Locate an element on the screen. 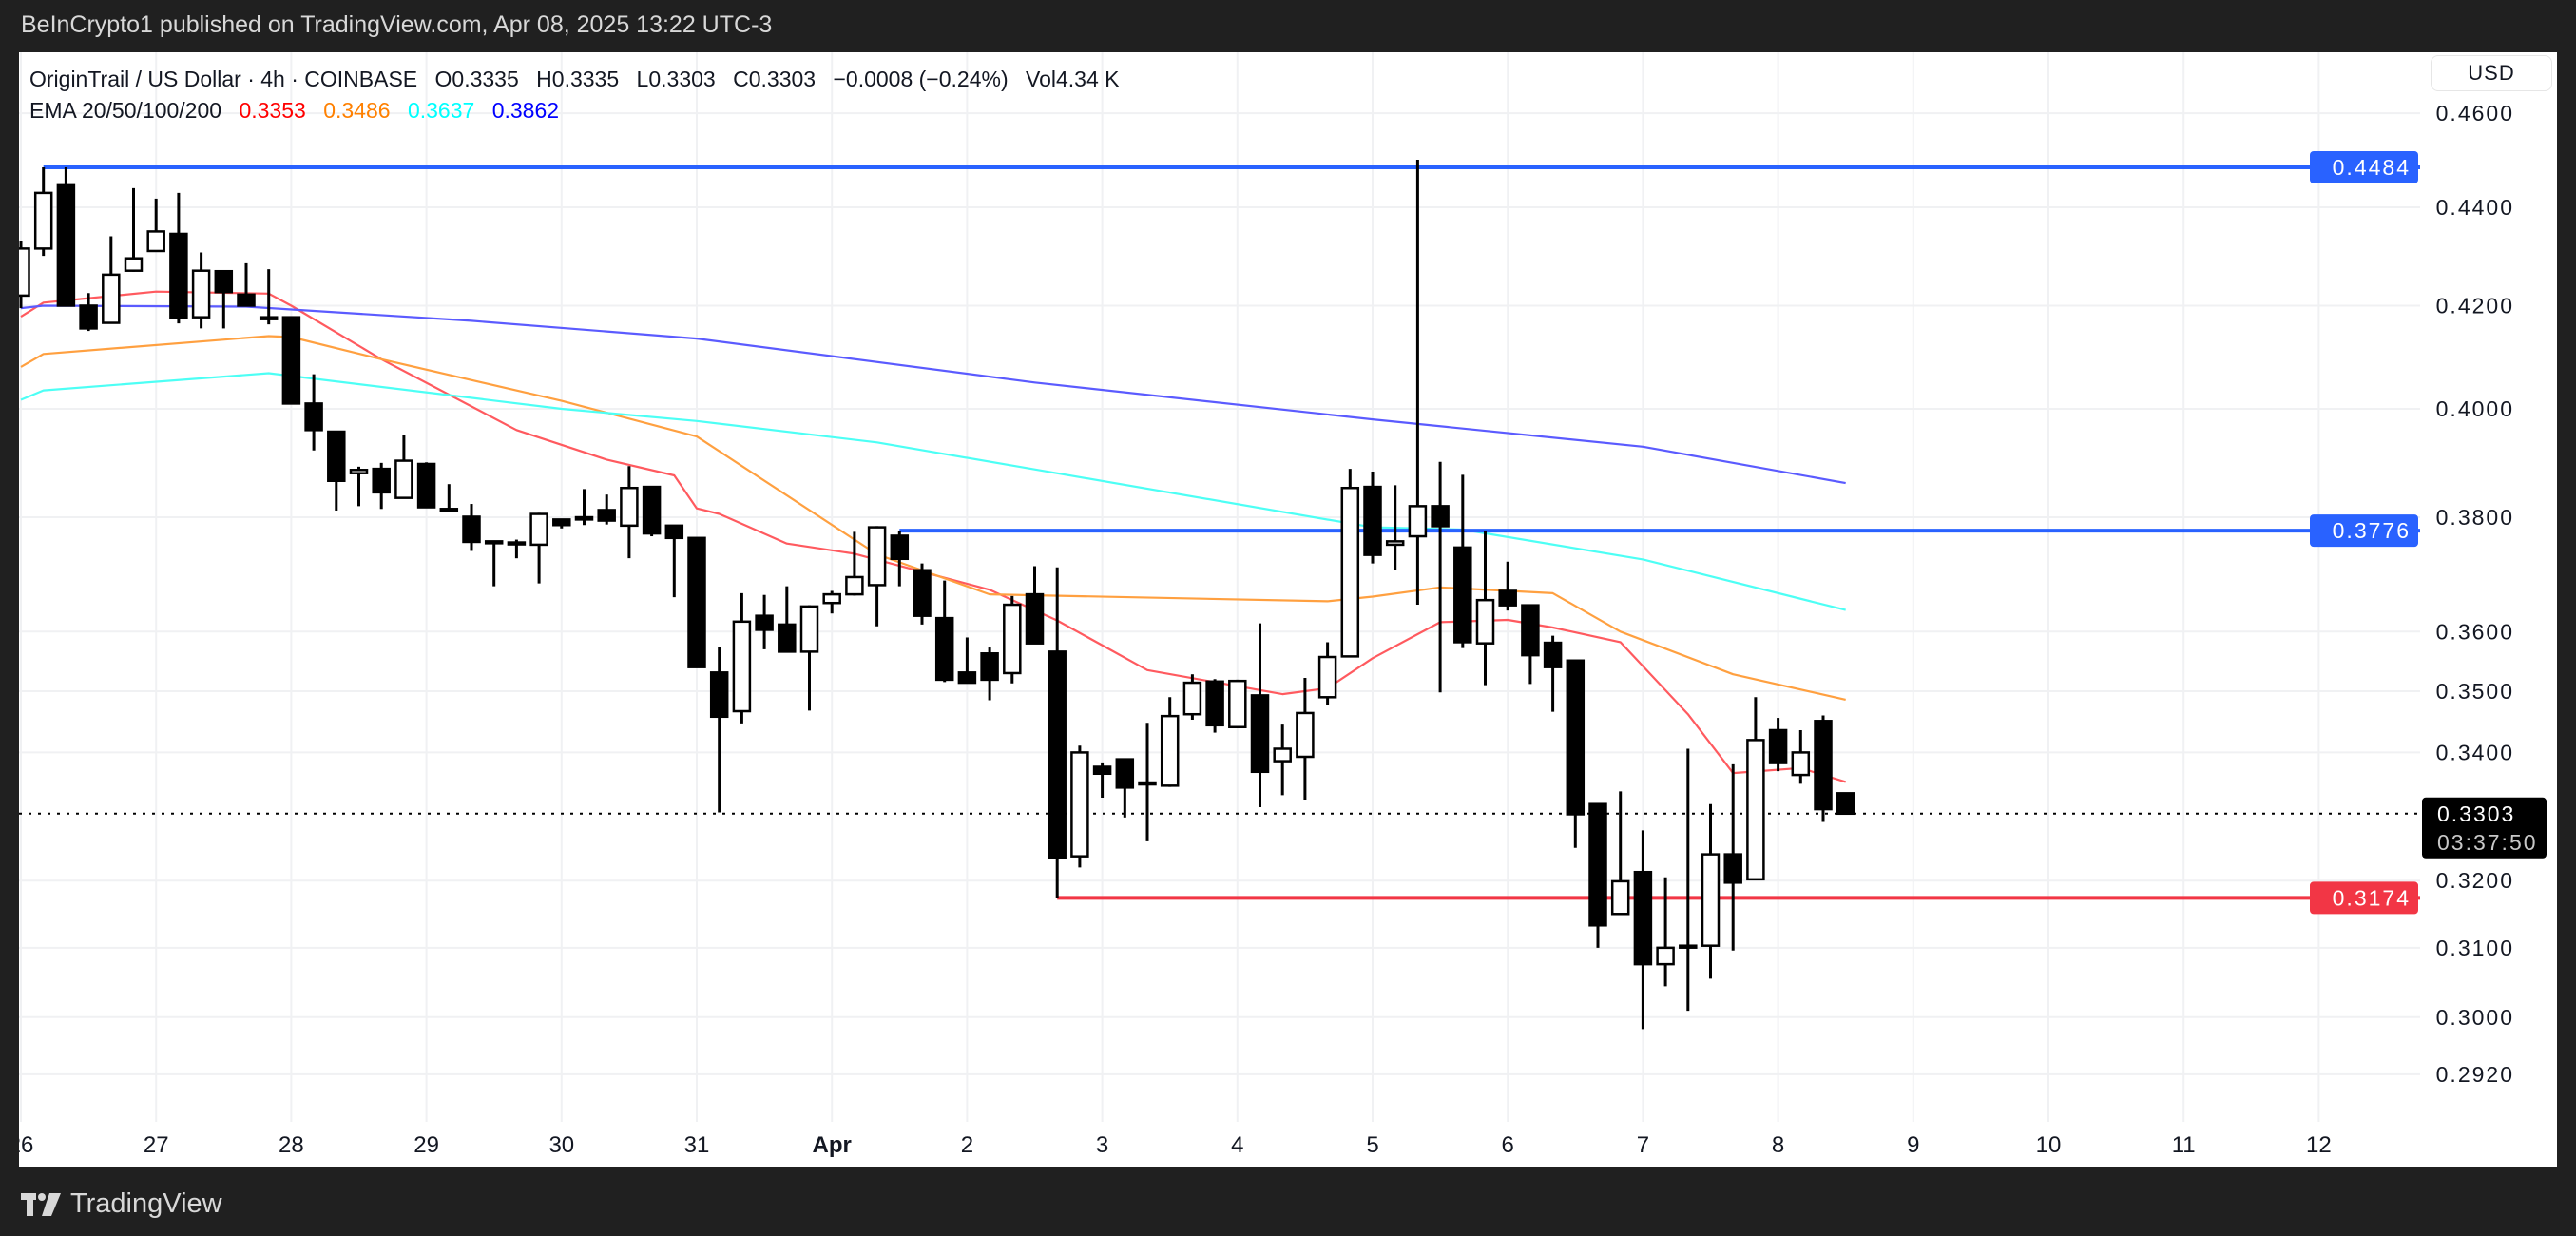  bar-countdown-label: 03:37:50 is located at coordinates (2488, 843).